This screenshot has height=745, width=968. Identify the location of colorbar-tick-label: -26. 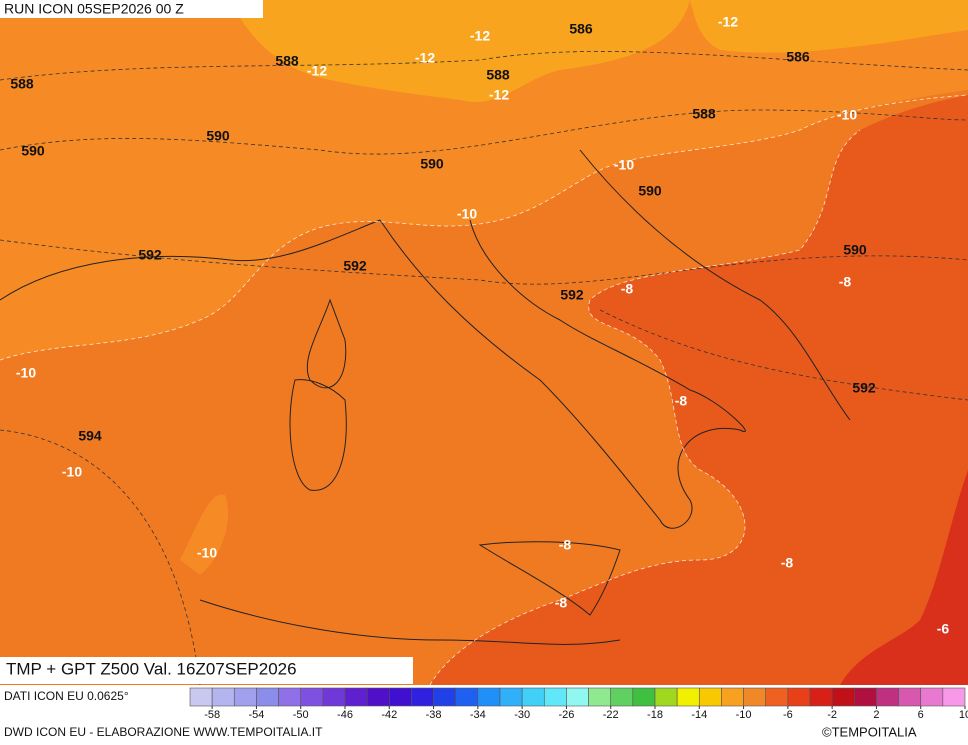
(566, 715).